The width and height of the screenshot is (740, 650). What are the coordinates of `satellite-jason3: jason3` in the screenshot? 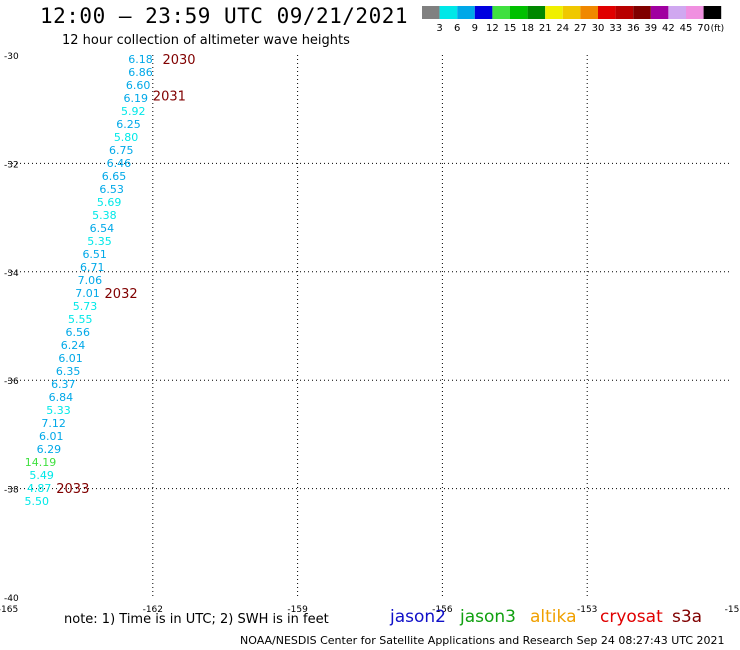 It's located at (488, 617).